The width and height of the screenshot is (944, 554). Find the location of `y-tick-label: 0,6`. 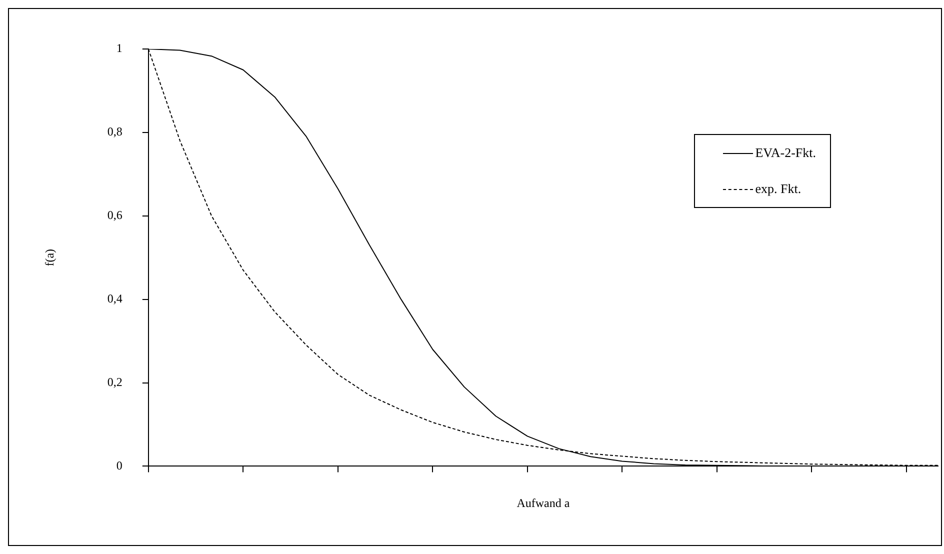

y-tick-label: 0,6 is located at coordinates (114, 215).